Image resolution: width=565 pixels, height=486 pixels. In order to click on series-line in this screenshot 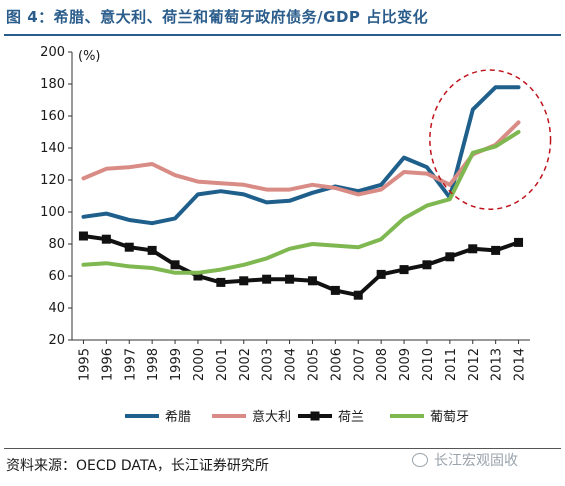, I will do `click(301, 158)`.